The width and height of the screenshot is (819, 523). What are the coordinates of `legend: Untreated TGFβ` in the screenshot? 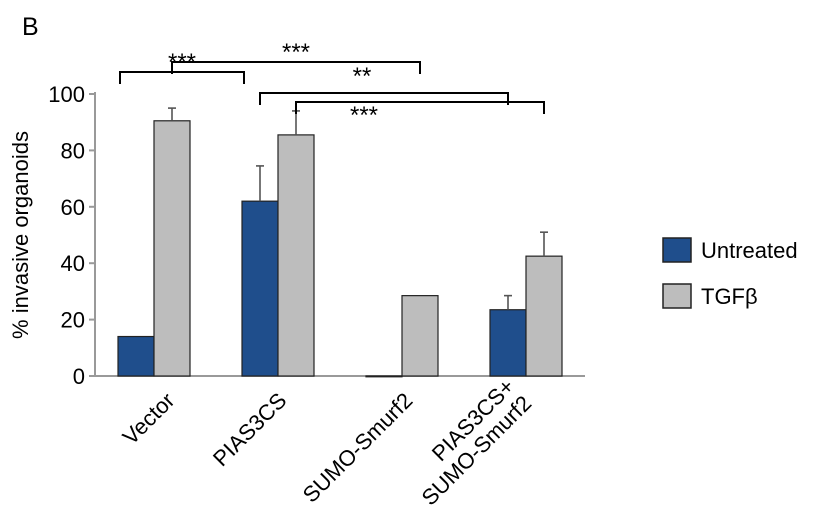 It's located at (730, 273).